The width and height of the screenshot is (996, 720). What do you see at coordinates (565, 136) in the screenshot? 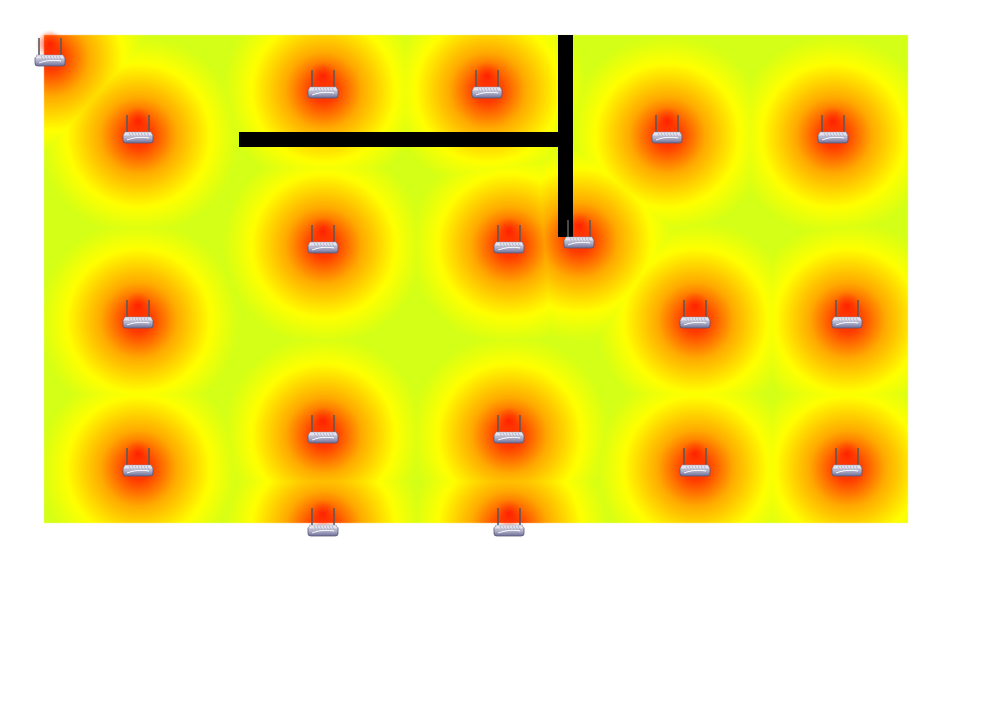
I see `wall-vertical` at bounding box center [565, 136].